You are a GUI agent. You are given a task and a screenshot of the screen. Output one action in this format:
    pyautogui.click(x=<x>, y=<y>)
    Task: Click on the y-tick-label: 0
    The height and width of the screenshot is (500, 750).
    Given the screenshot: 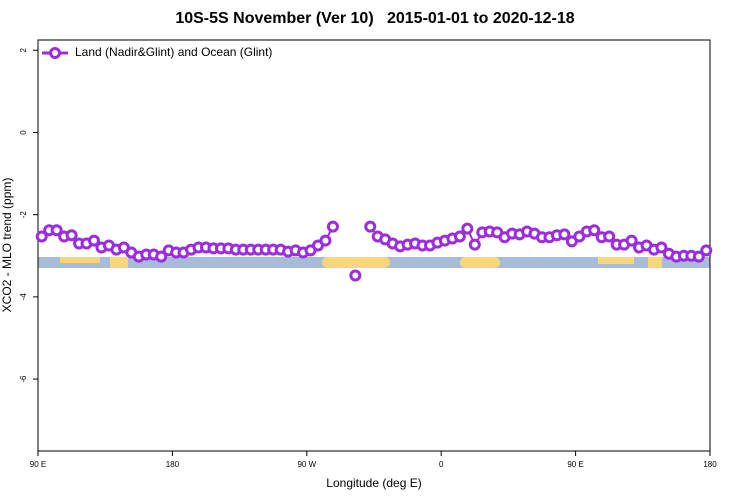 What is the action you would take?
    pyautogui.click(x=23, y=132)
    